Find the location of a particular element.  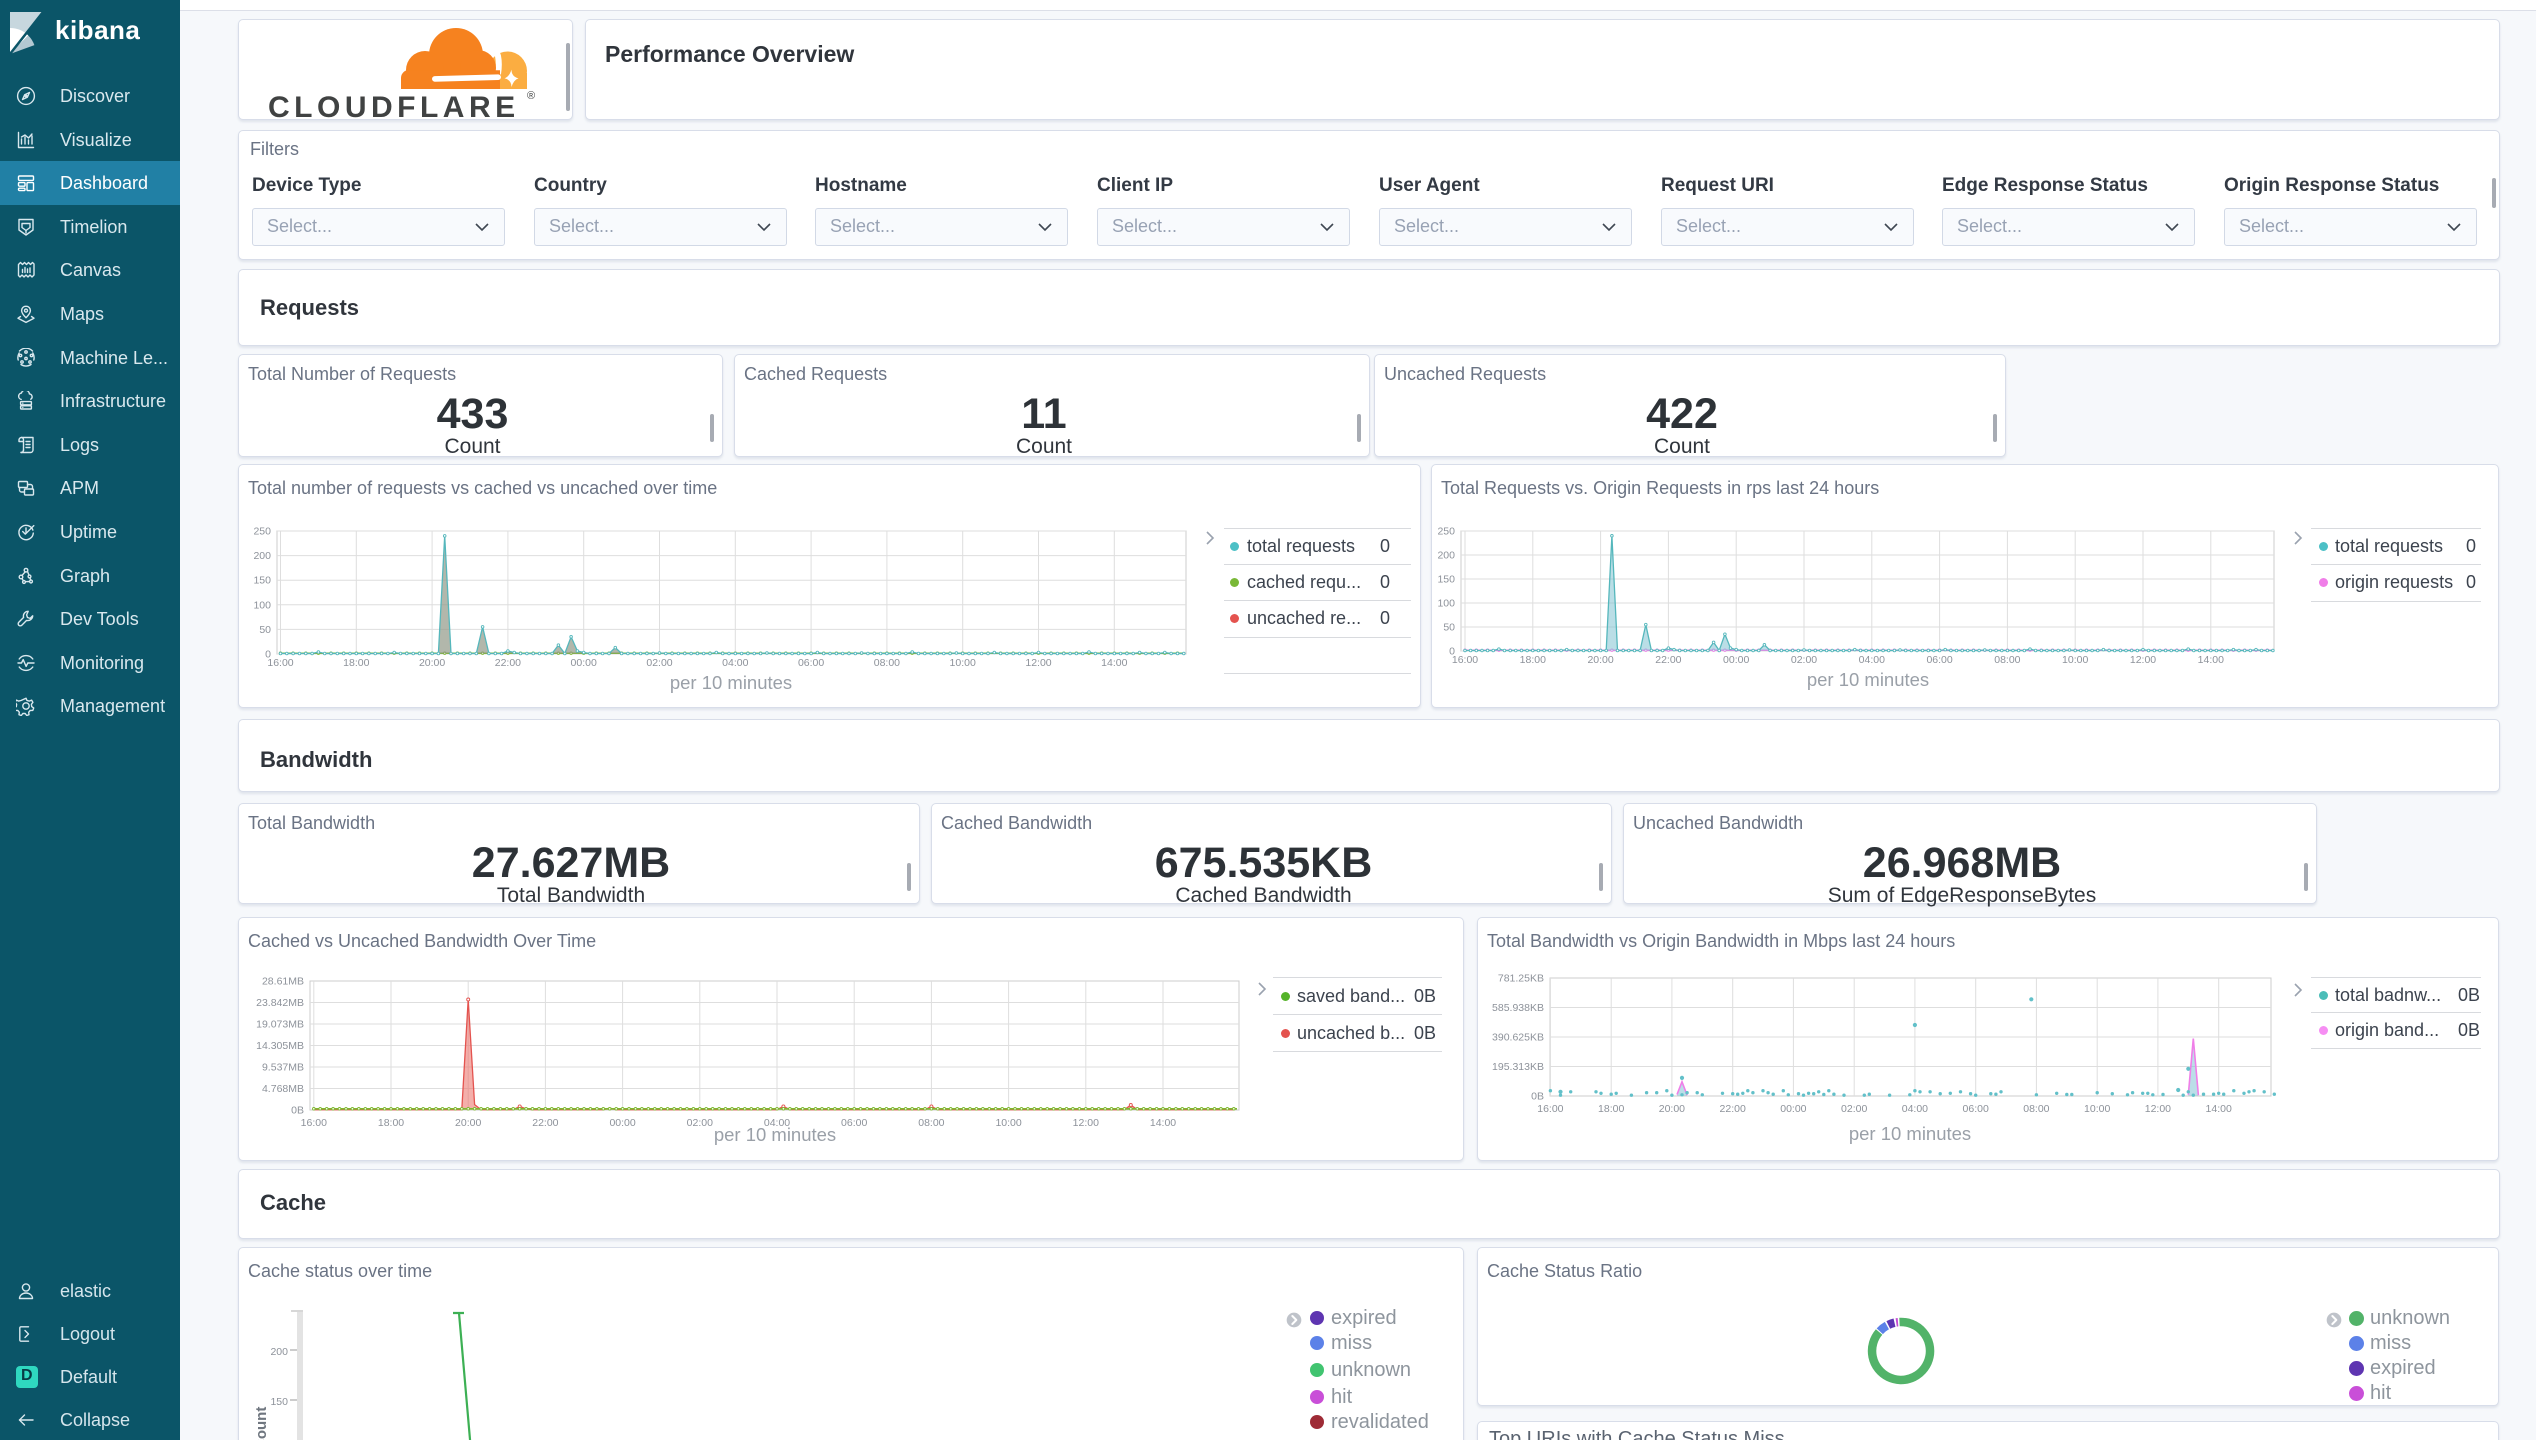

svg-text: 14.305MB is located at coordinates (280, 1046).